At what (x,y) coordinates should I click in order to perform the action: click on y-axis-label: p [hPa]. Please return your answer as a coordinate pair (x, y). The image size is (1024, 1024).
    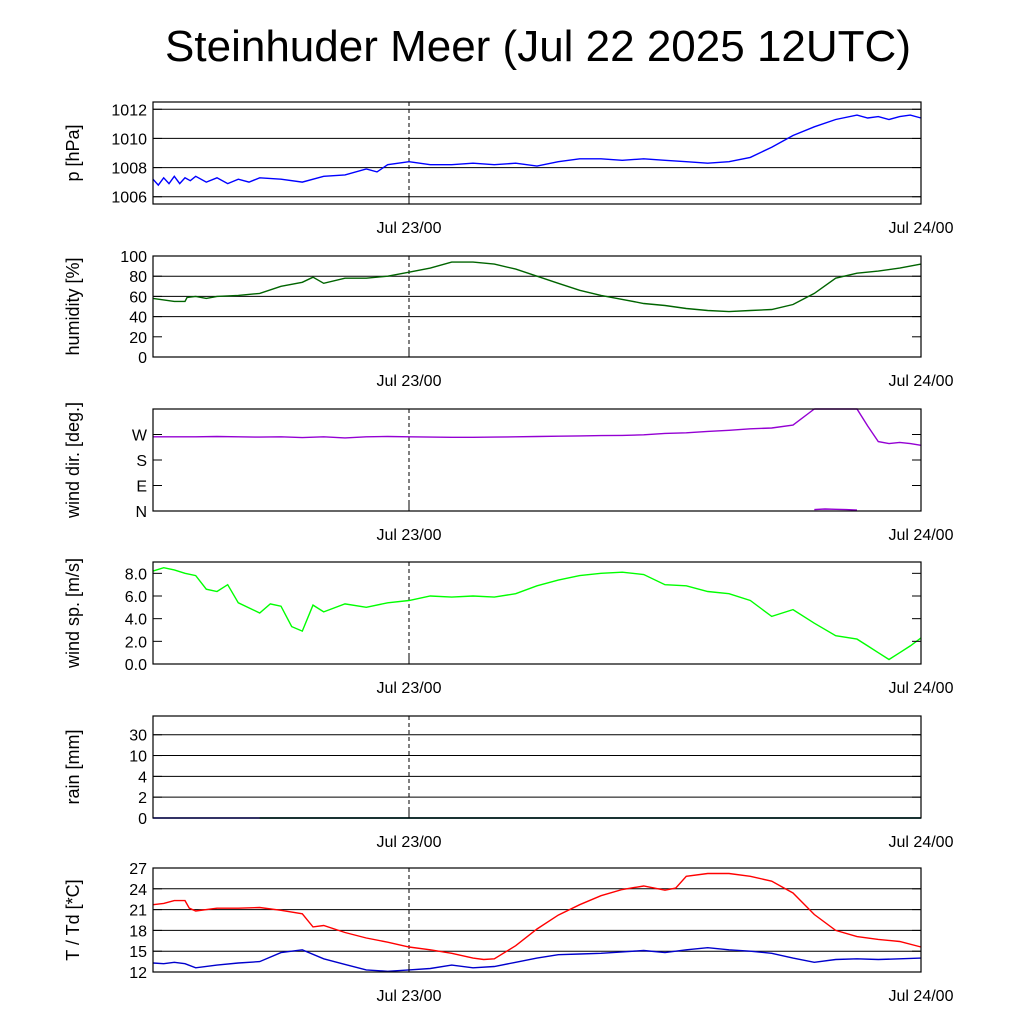
    Looking at the image, I should click on (73, 152).